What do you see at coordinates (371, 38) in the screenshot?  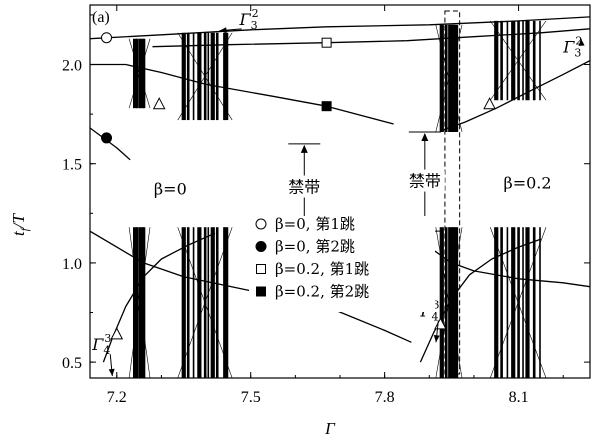 I see `curve-upper-second-jump` at bounding box center [371, 38].